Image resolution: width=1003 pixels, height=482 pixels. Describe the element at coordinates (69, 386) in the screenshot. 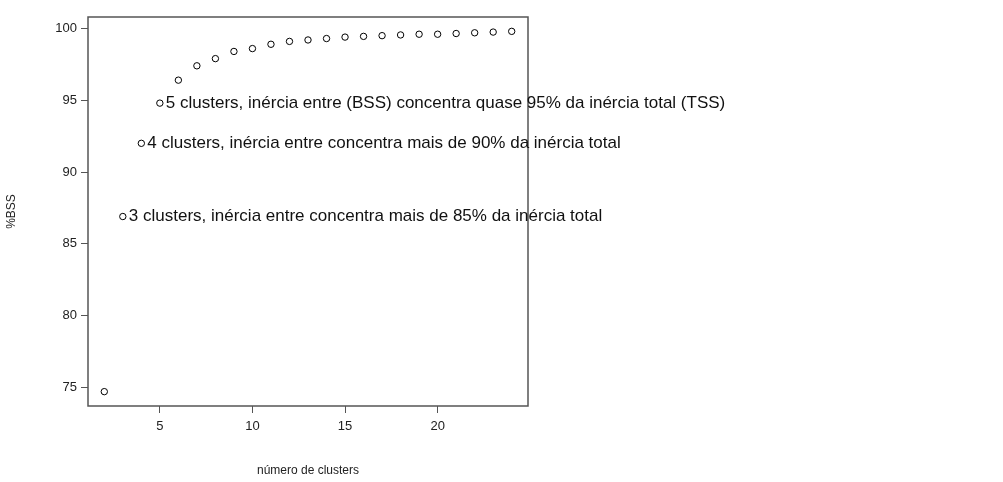

I see `y-tick-label: 75` at that location.